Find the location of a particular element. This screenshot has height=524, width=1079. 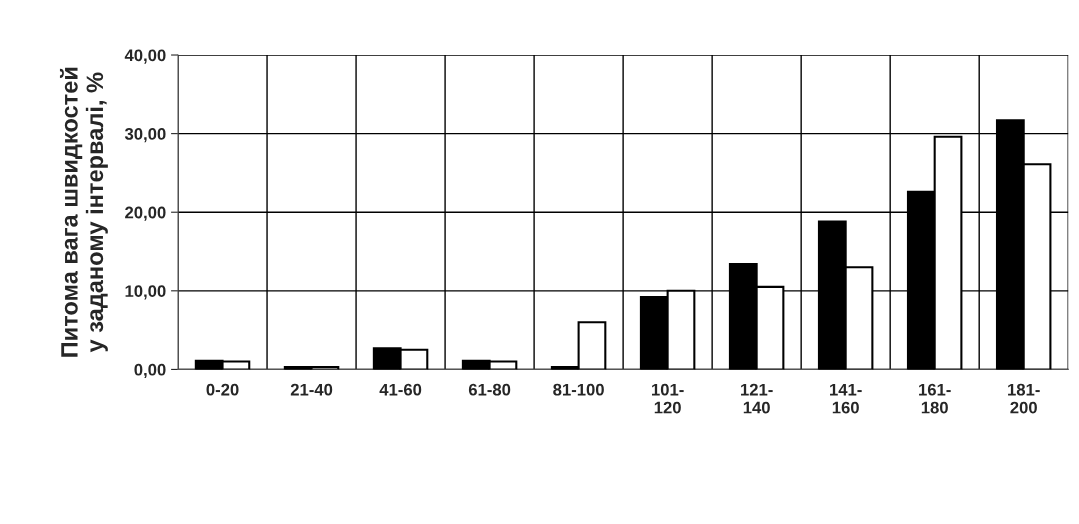

y-tick-label: 30,00 is located at coordinates (145, 135).